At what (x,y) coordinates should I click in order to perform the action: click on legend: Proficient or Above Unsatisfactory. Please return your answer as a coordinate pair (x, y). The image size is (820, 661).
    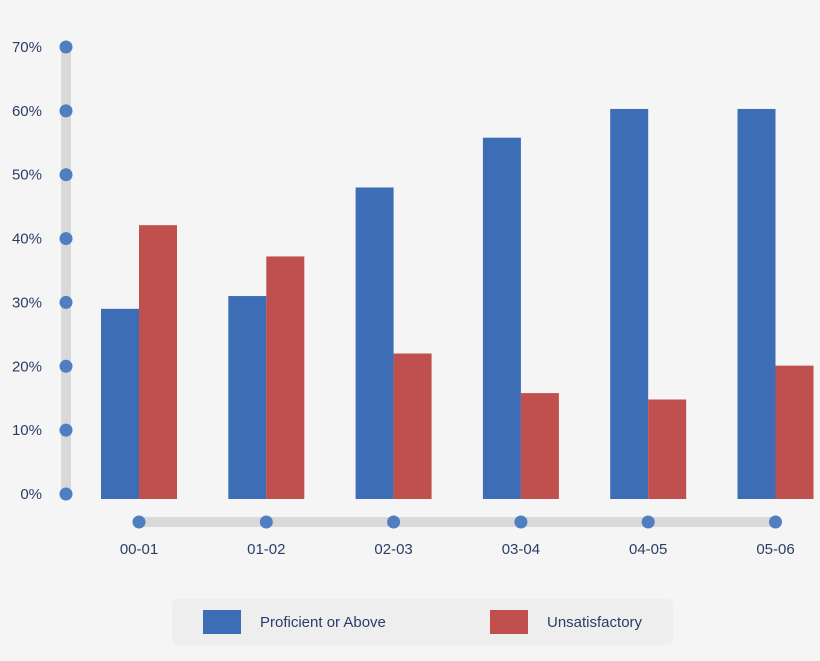
    Looking at the image, I should click on (422, 622).